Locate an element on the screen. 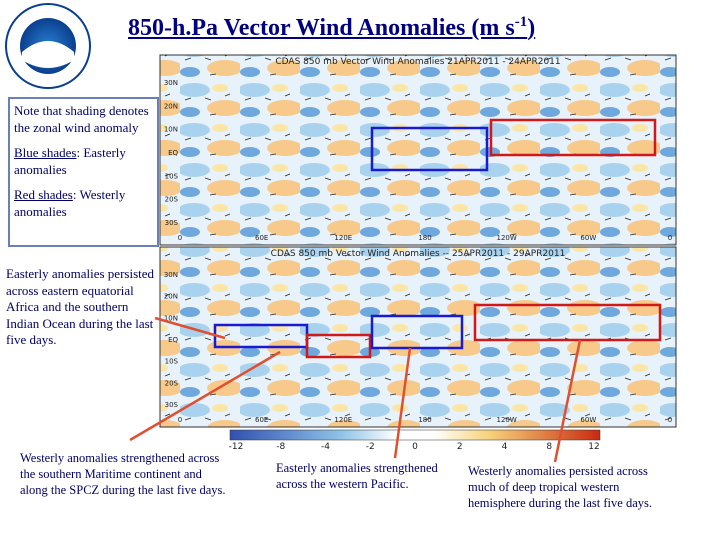 This screenshot has height=540, width=720. colorbar-label: -4 is located at coordinates (325, 447).